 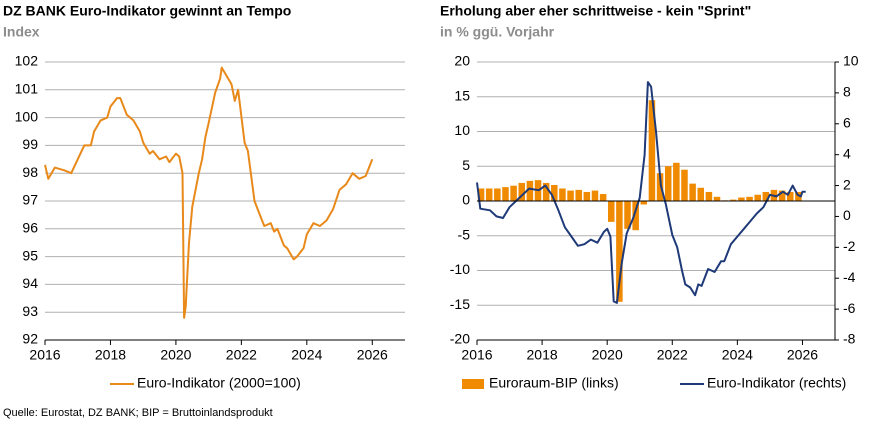 I want to click on y2-tick-label: -4, so click(x=849, y=277).